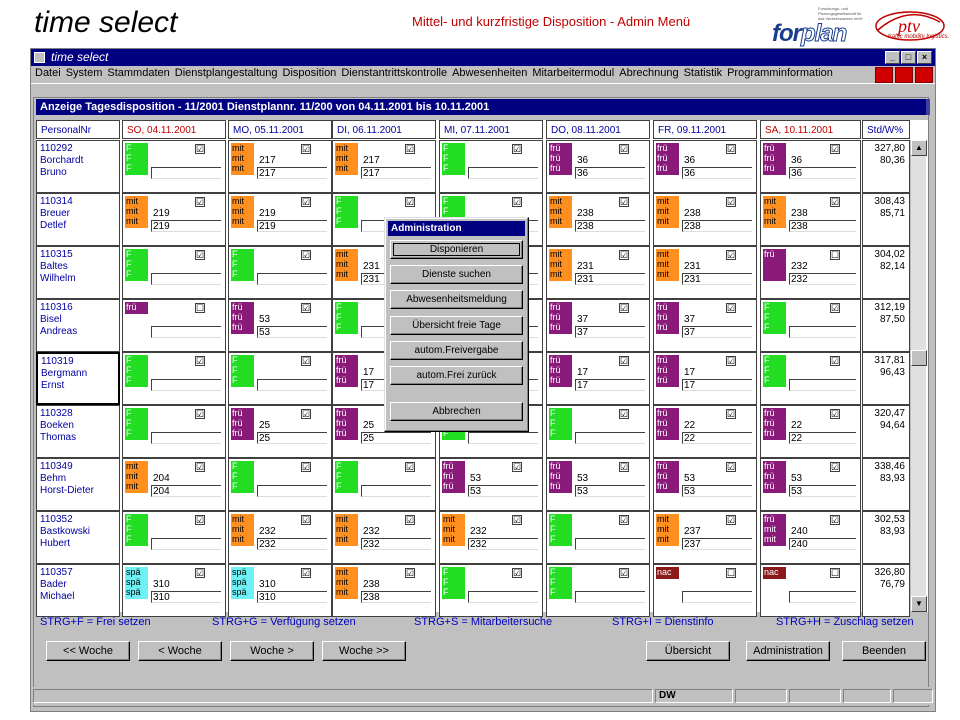  What do you see at coordinates (598, 325) in the screenshot?
I see `shift-cell: frü frü frü ☑ 37 37` at bounding box center [598, 325].